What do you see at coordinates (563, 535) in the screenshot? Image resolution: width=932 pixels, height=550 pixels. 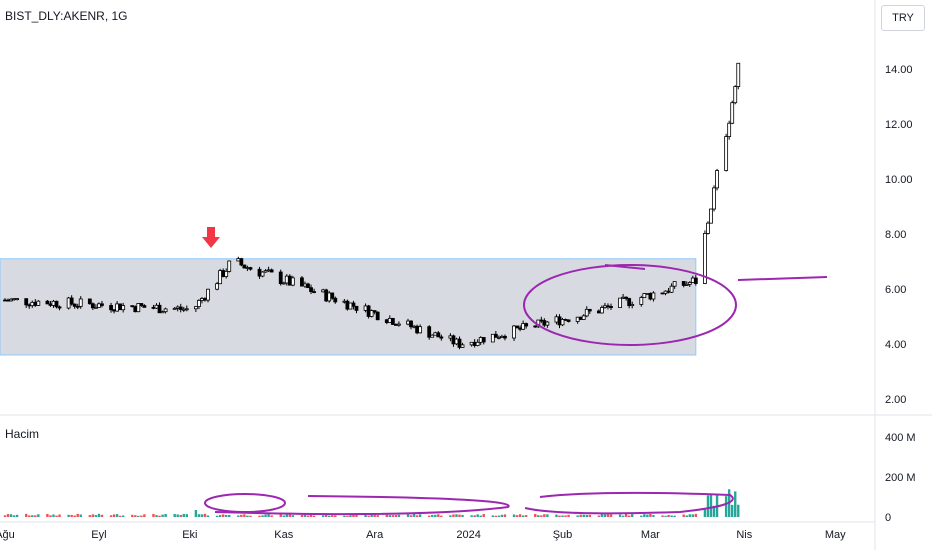 I see `time-tick-label: Şub` at bounding box center [563, 535].